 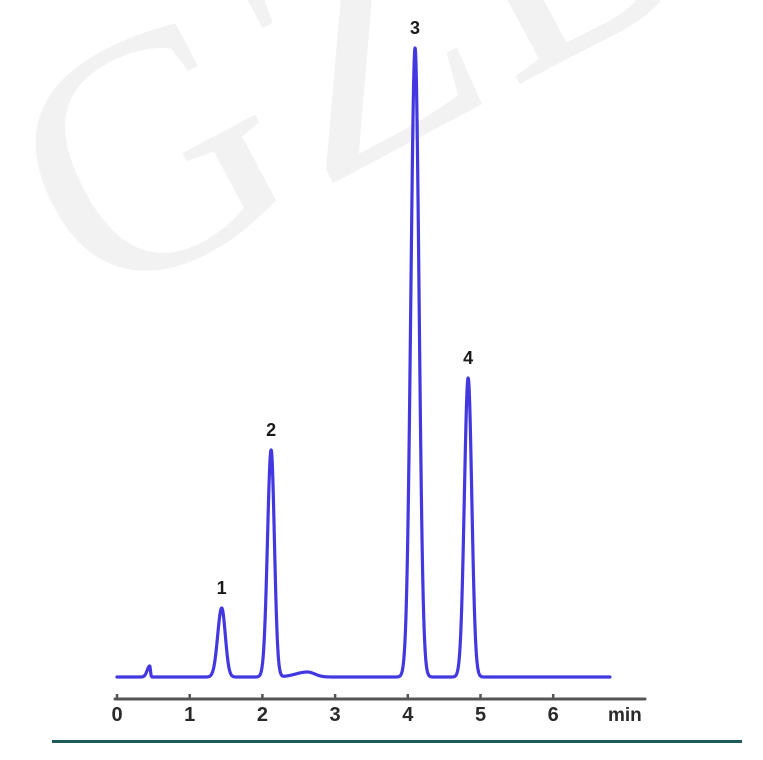 I want to click on x-axis-tick-label-1: 1, so click(x=190, y=715).